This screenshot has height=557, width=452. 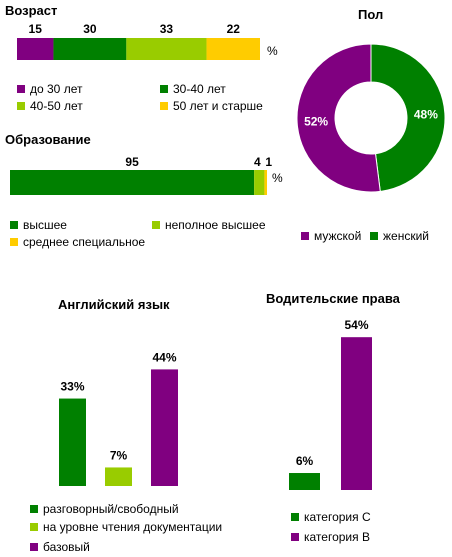 I want to click on legend-label: мужской, so click(x=338, y=236).